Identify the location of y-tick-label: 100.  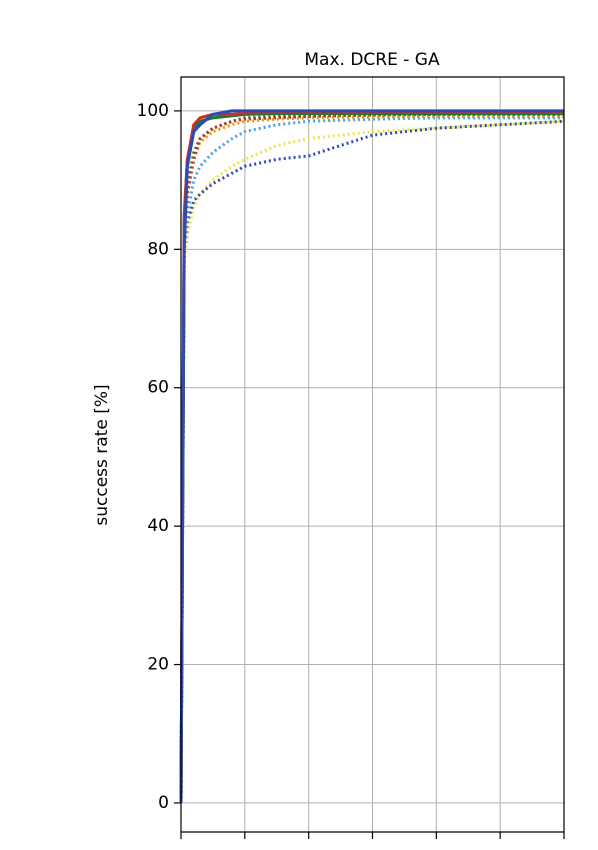
(153, 111).